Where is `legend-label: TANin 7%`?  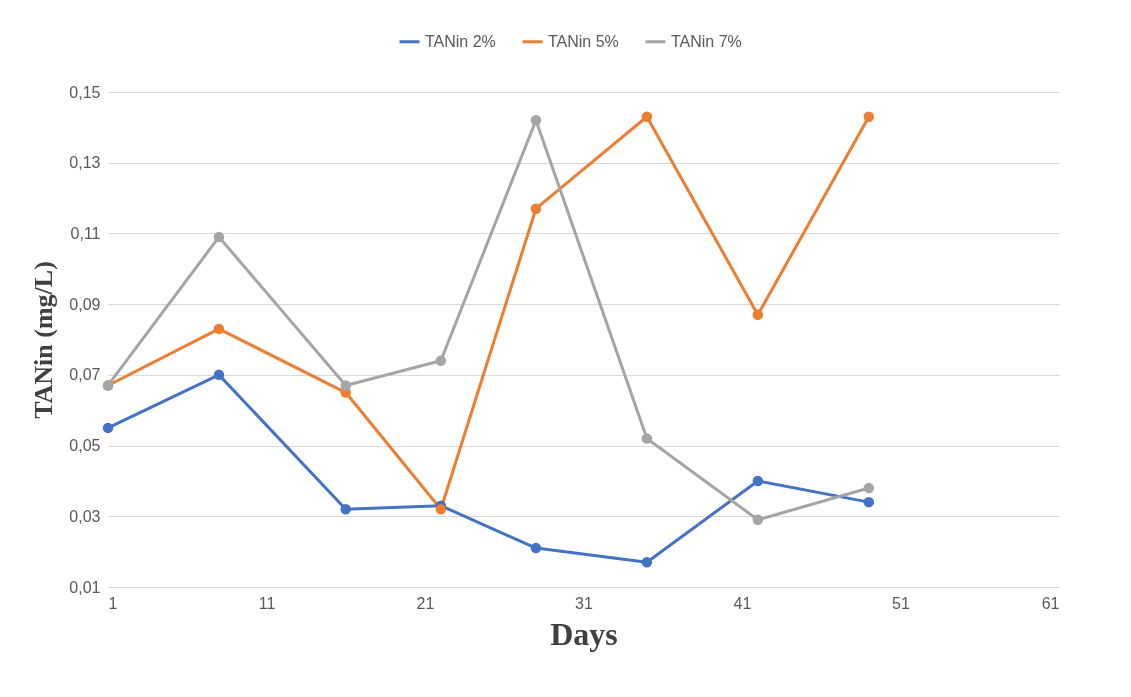
legend-label: TANin 7% is located at coordinates (706, 41).